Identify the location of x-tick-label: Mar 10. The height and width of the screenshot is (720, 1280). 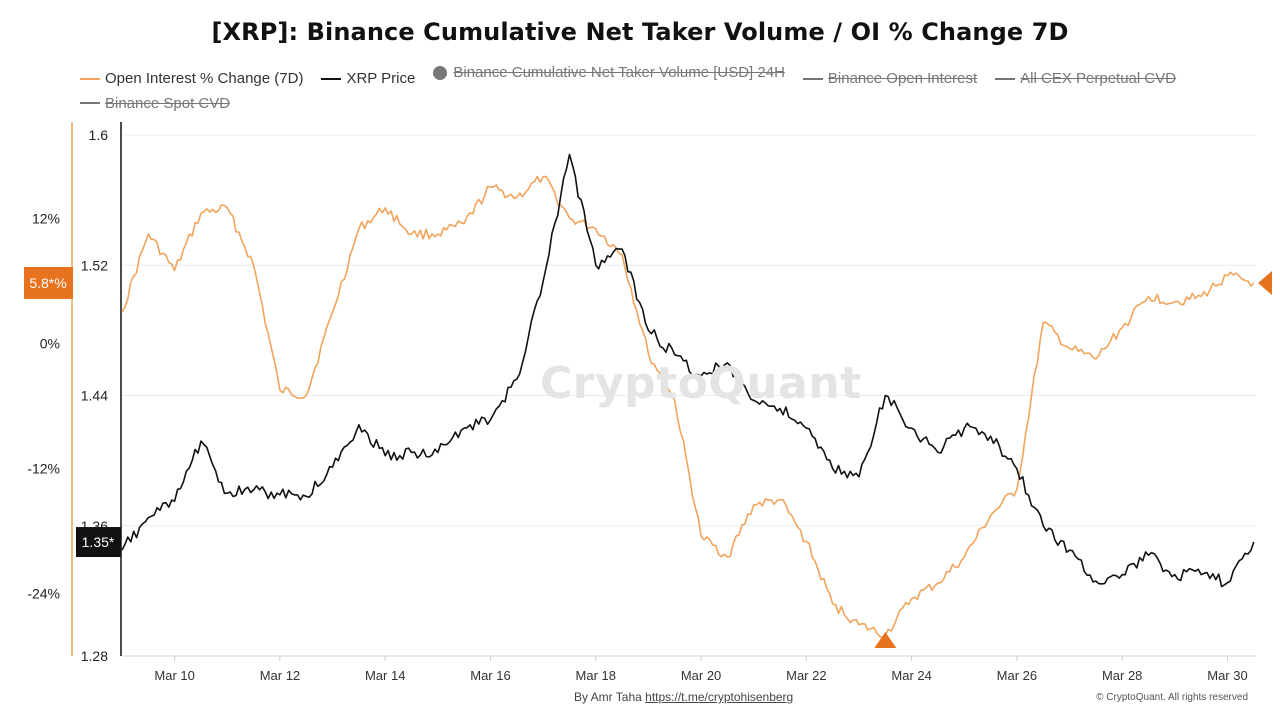
(174, 675).